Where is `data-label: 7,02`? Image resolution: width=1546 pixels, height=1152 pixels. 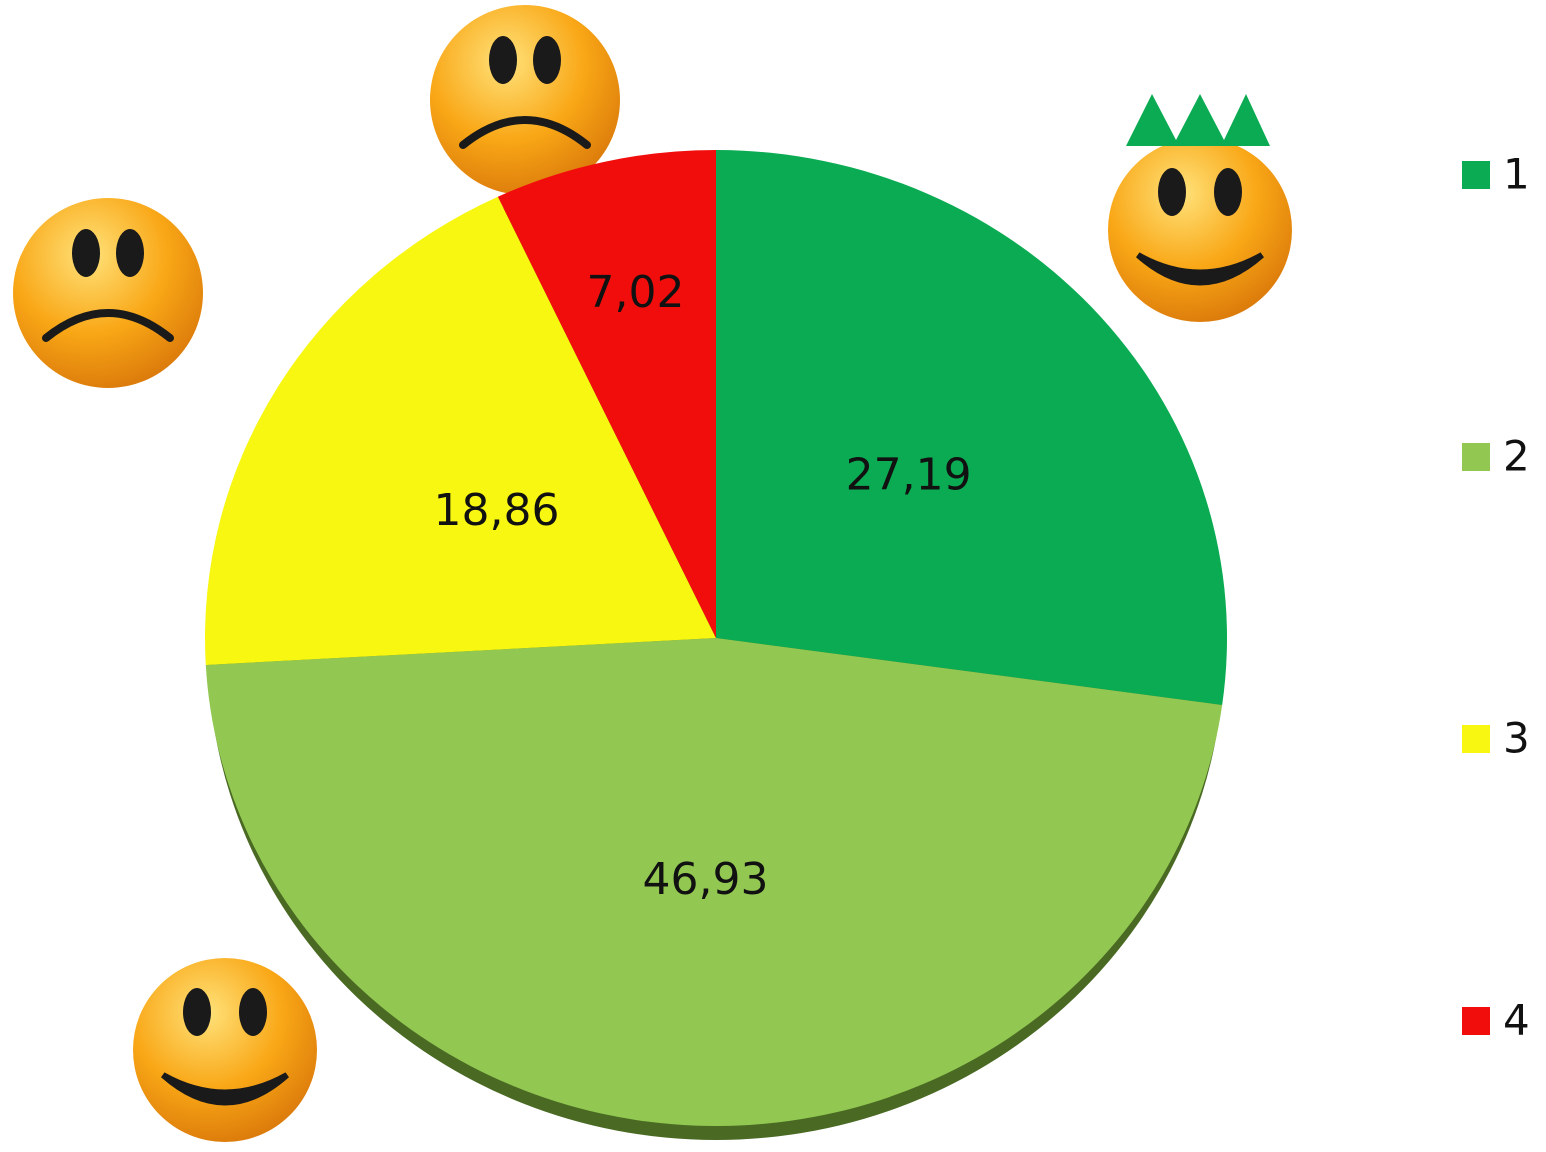
data-label: 7,02 is located at coordinates (636, 292).